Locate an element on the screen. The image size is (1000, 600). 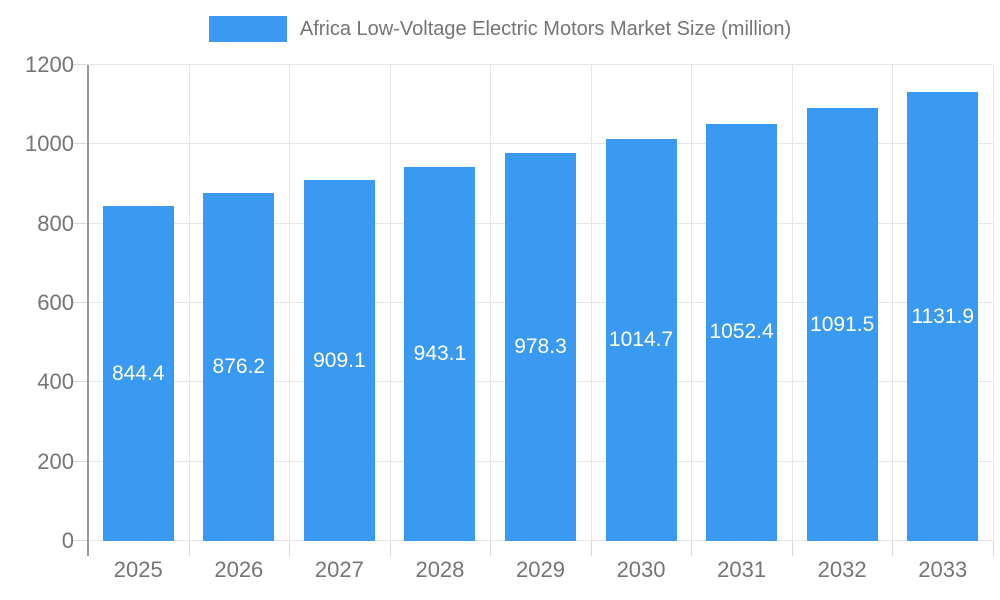
bar-2030: 1014.7 is located at coordinates (641, 339).